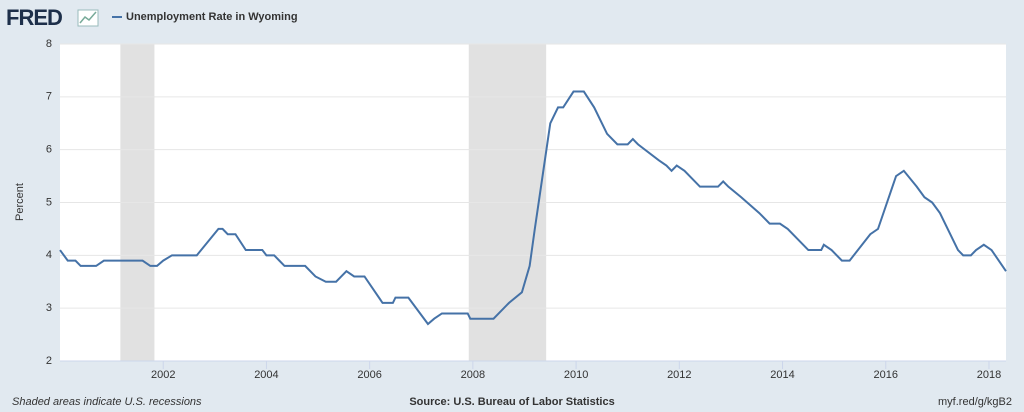 The height and width of the screenshot is (412, 1024). Describe the element at coordinates (212, 17) in the screenshot. I see `legend-label: Unemployment Rate in Wyoming` at that location.